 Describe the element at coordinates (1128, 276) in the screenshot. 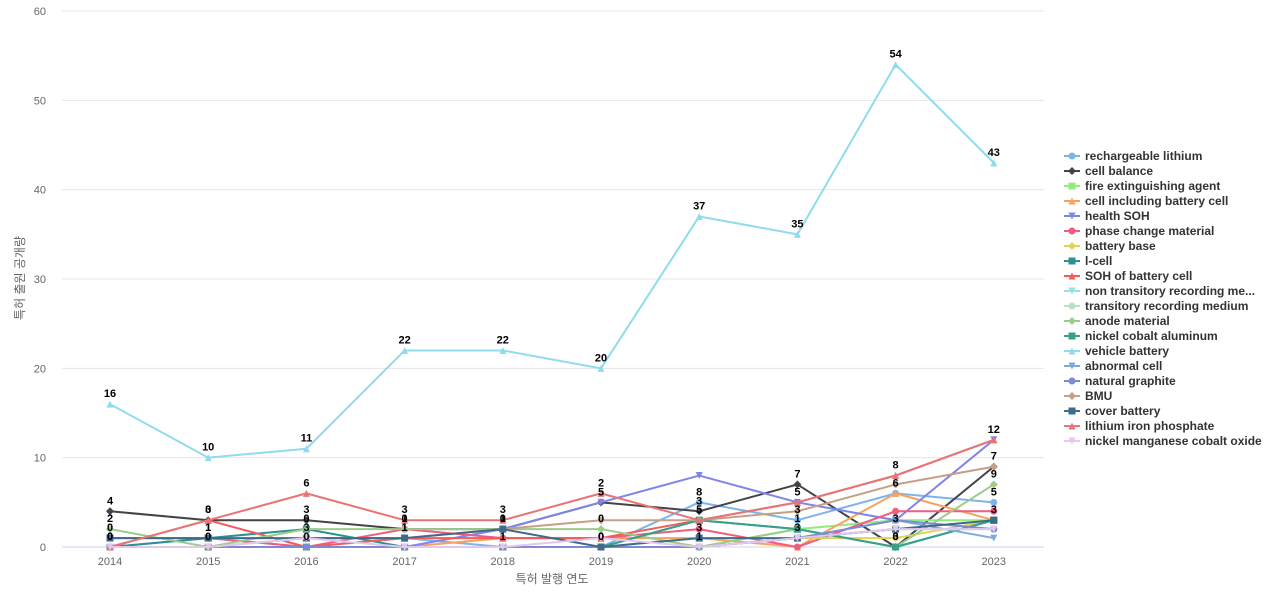

I see `legend-item-soh-of-battery-cell: SOH of battery cell` at that location.